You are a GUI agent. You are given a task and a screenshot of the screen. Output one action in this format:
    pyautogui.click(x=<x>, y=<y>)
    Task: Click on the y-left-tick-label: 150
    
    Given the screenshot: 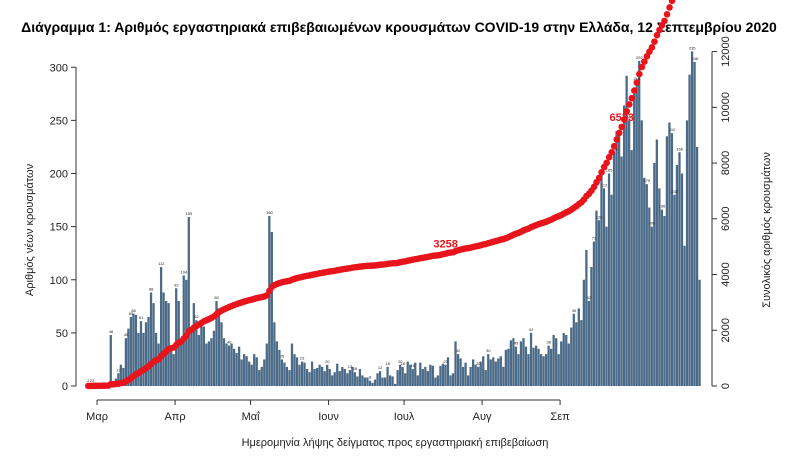 What is the action you would take?
    pyautogui.click(x=59, y=228)
    